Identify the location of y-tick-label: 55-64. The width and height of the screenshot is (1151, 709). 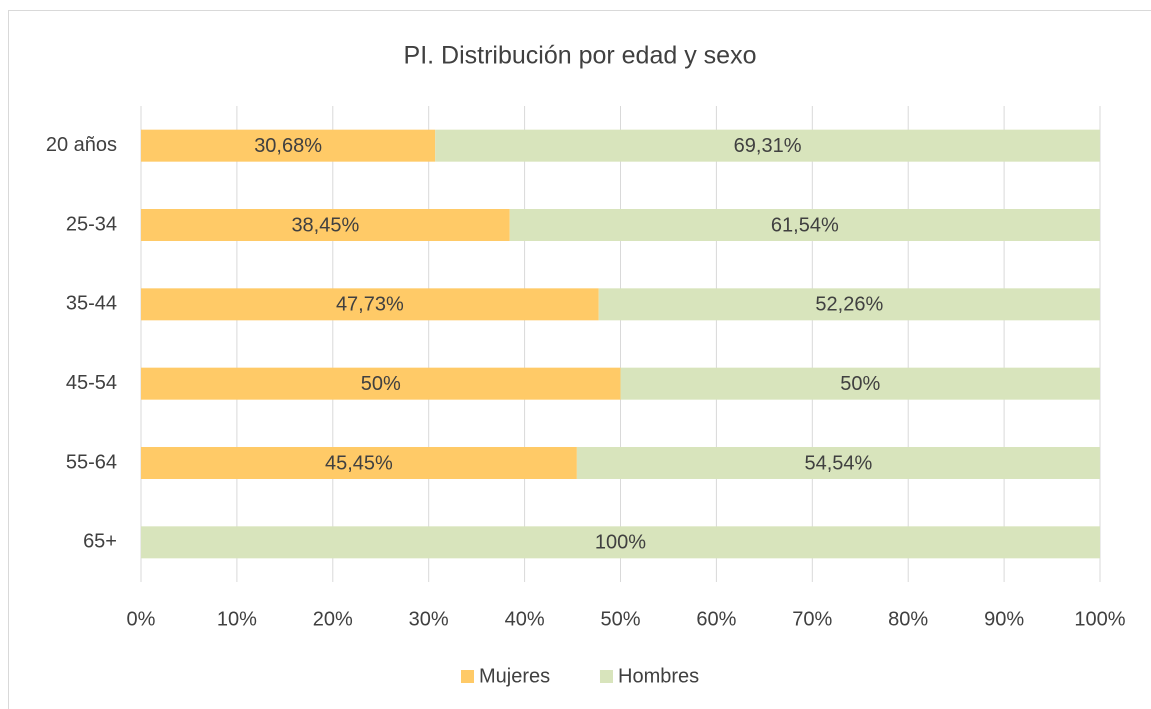
(91, 462).